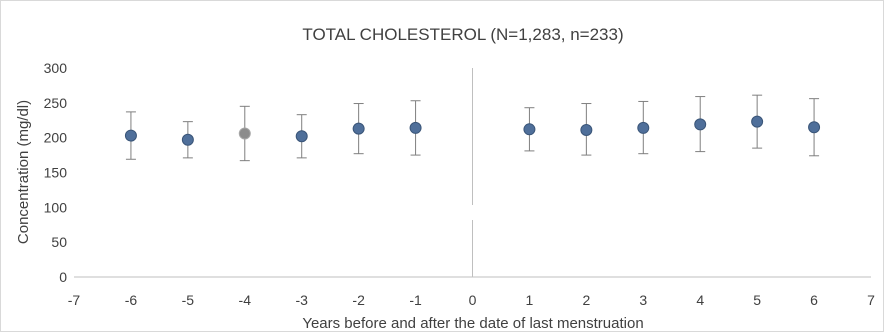 The height and width of the screenshot is (333, 884). Describe the element at coordinates (56, 138) in the screenshot. I see `y-tick-label: 200` at that location.